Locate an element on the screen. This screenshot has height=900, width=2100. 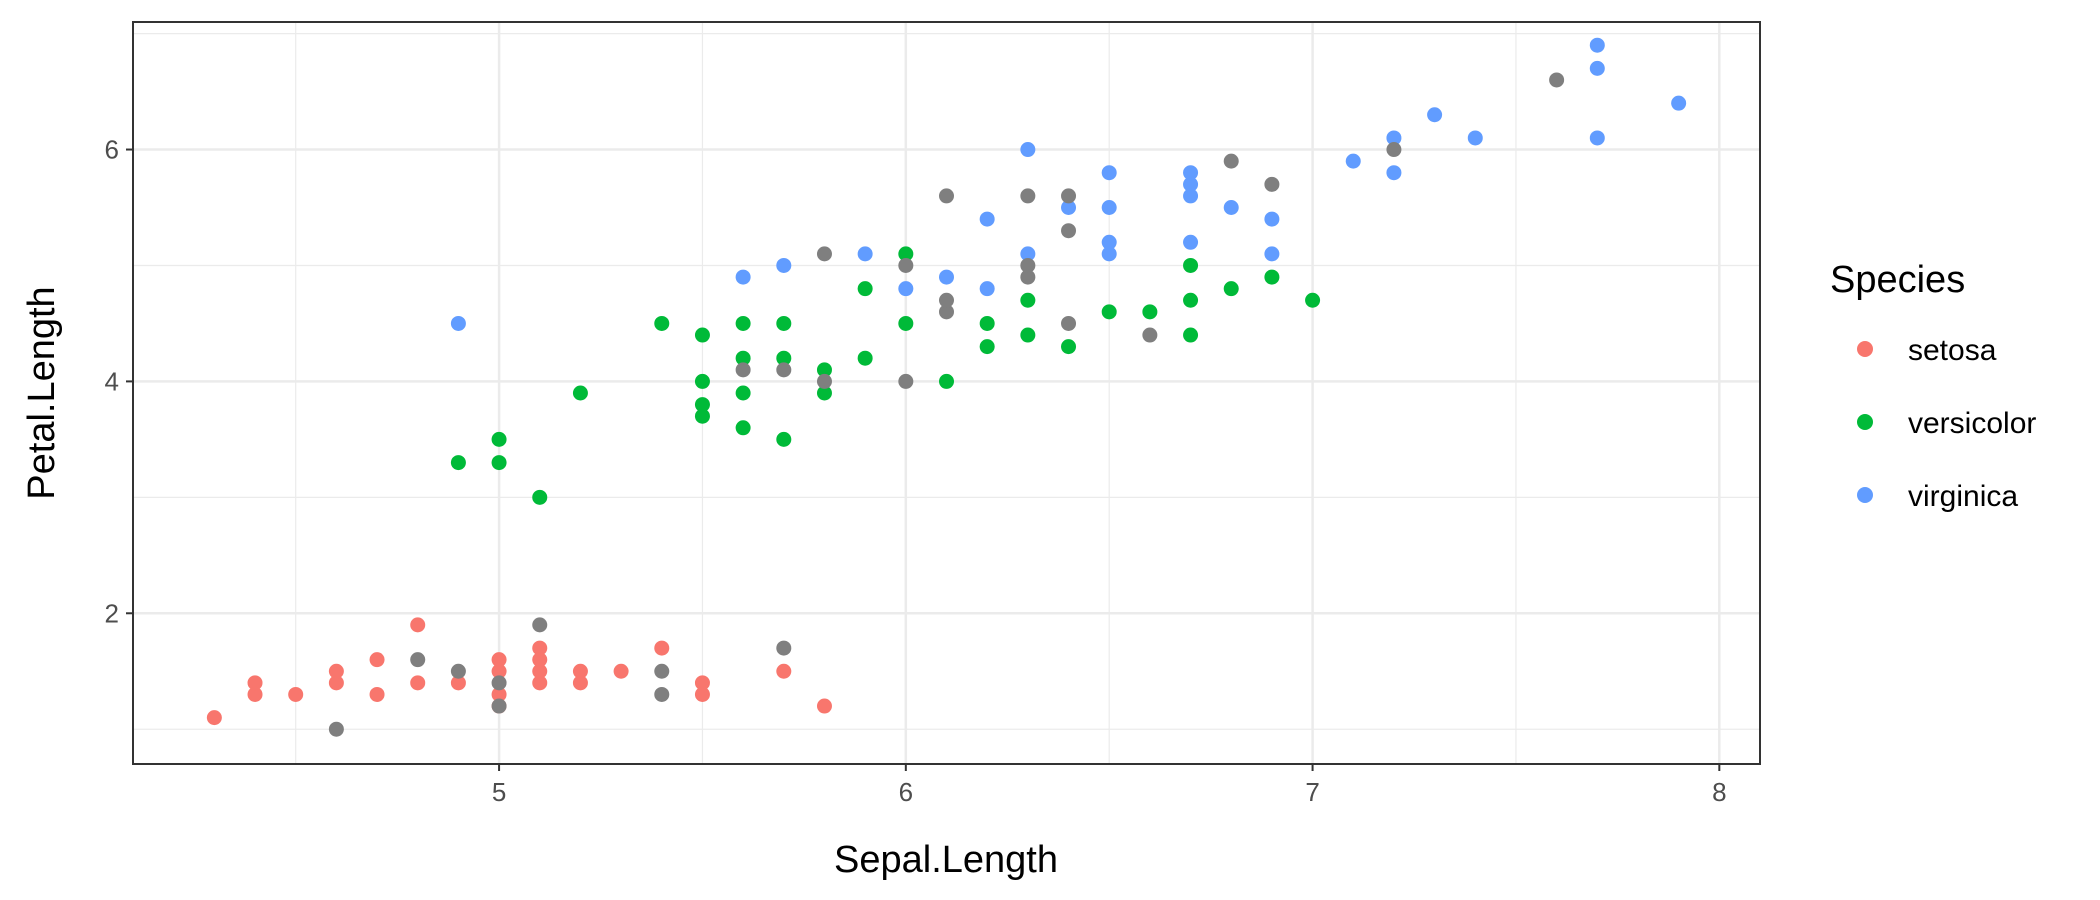
legend-label-versicolor: versicolor is located at coordinates (1972, 423).